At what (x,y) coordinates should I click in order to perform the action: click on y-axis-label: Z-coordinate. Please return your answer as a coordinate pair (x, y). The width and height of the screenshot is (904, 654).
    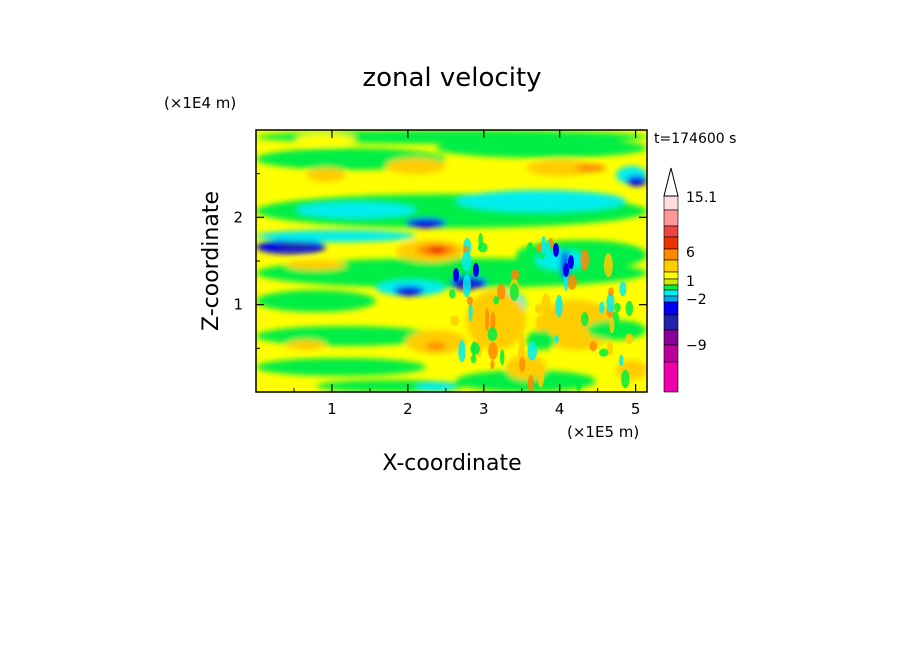
    Looking at the image, I should click on (211, 261).